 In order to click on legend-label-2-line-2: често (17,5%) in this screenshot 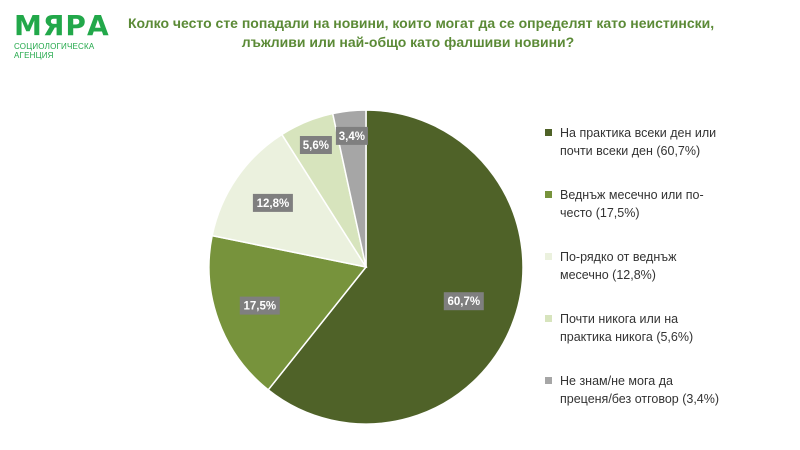, I will do `click(600, 213)`.